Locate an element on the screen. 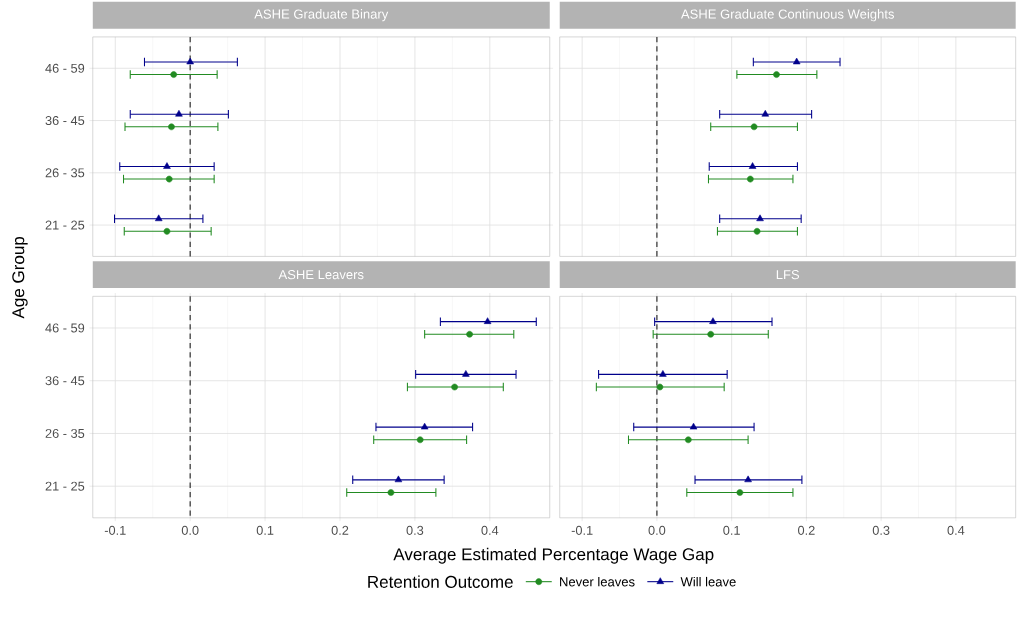  chart-title: ASHE Graduate Continuous Weights is located at coordinates (787, 15).